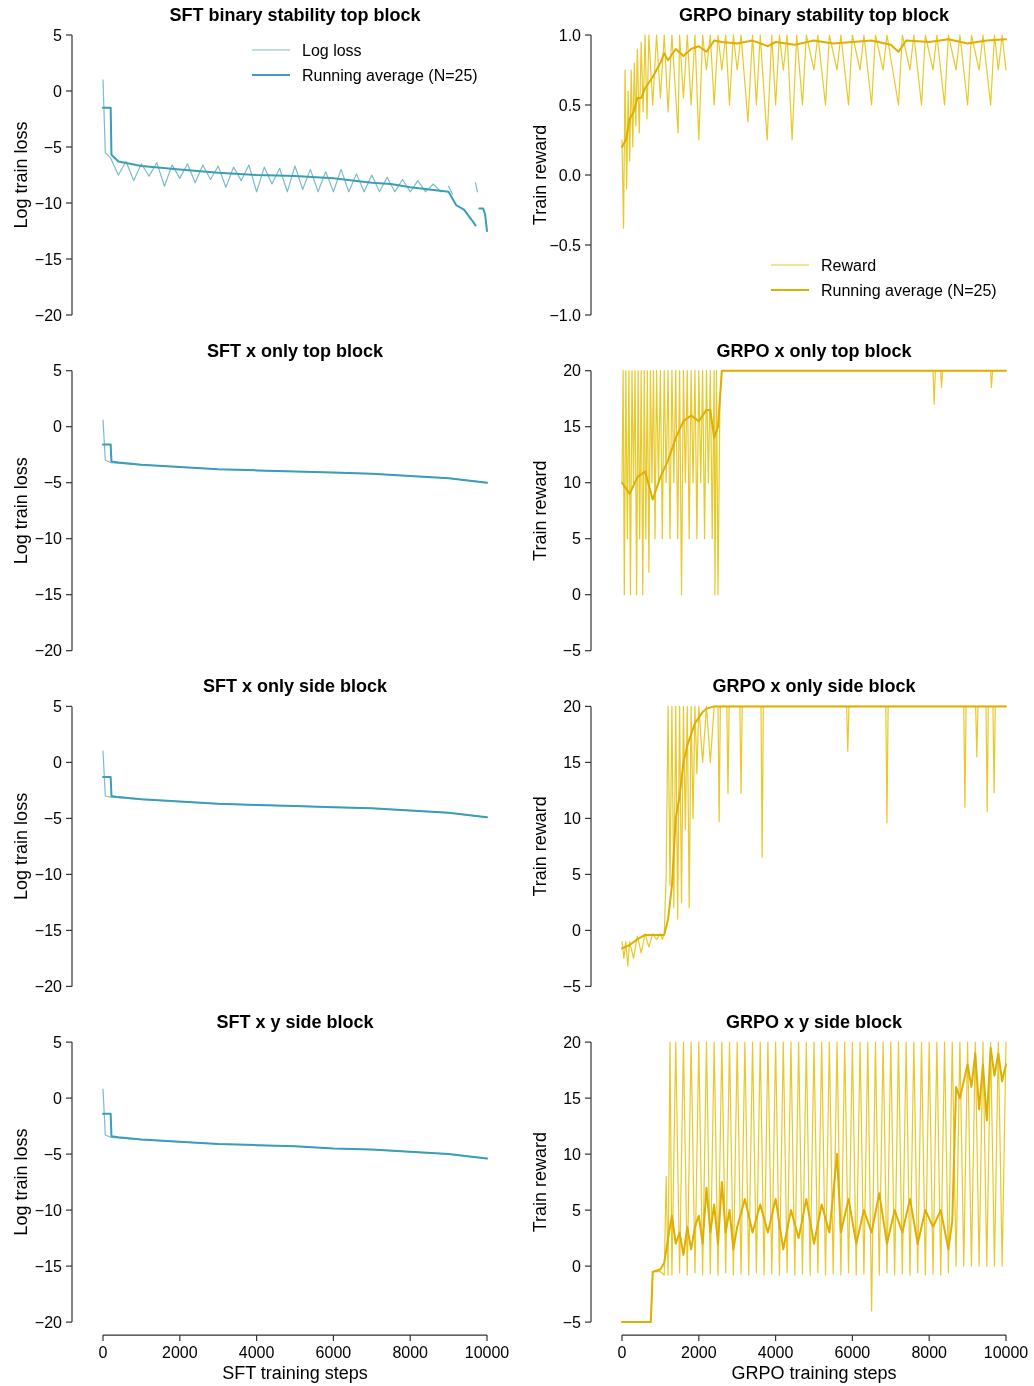 The width and height of the screenshot is (1034, 1386). I want to click on legend-label: Reward, so click(849, 265).